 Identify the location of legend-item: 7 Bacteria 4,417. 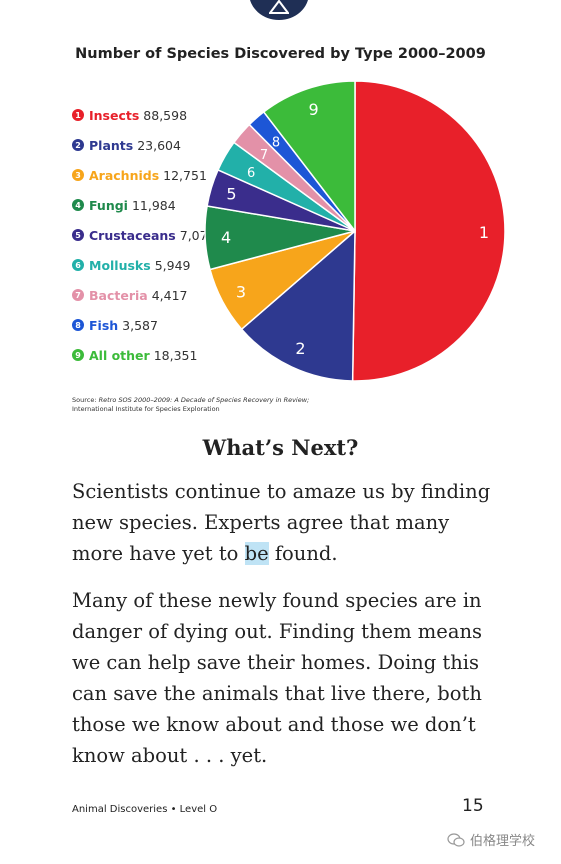
(144, 295).